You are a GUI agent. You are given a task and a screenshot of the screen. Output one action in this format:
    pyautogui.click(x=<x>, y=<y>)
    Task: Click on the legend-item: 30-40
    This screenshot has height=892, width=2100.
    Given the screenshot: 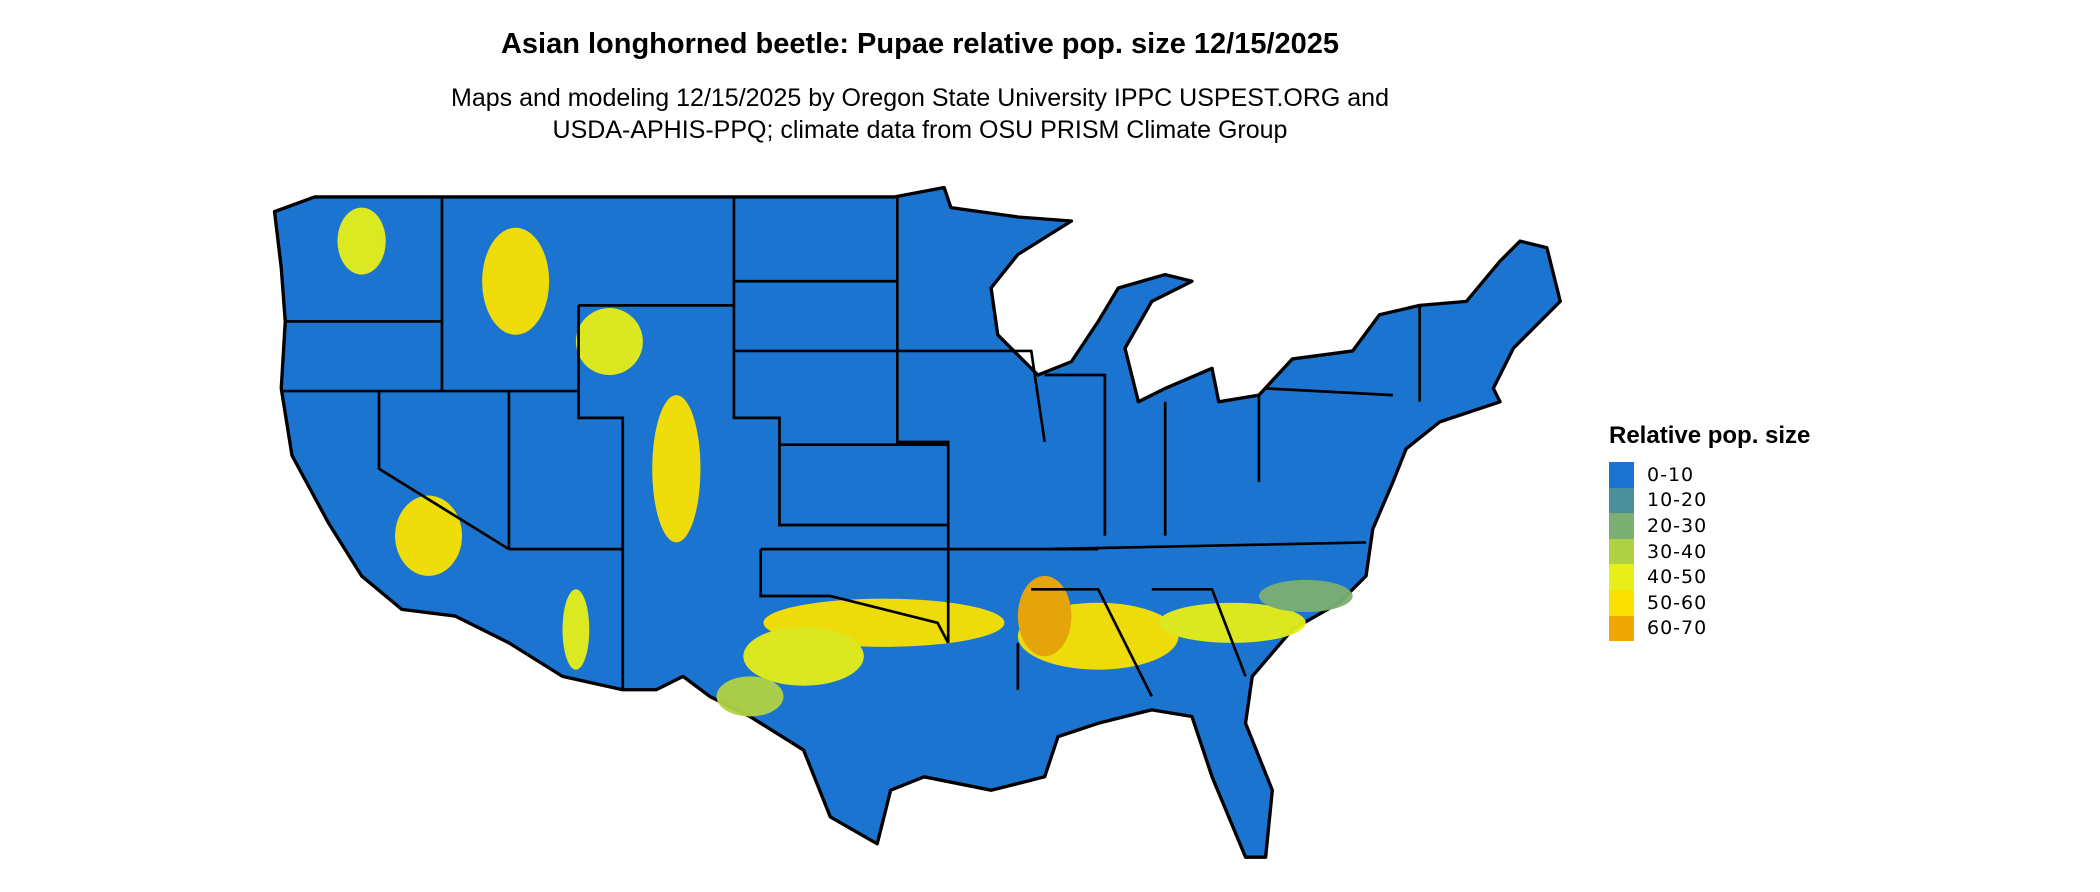 What is the action you would take?
    pyautogui.click(x=1709, y=551)
    